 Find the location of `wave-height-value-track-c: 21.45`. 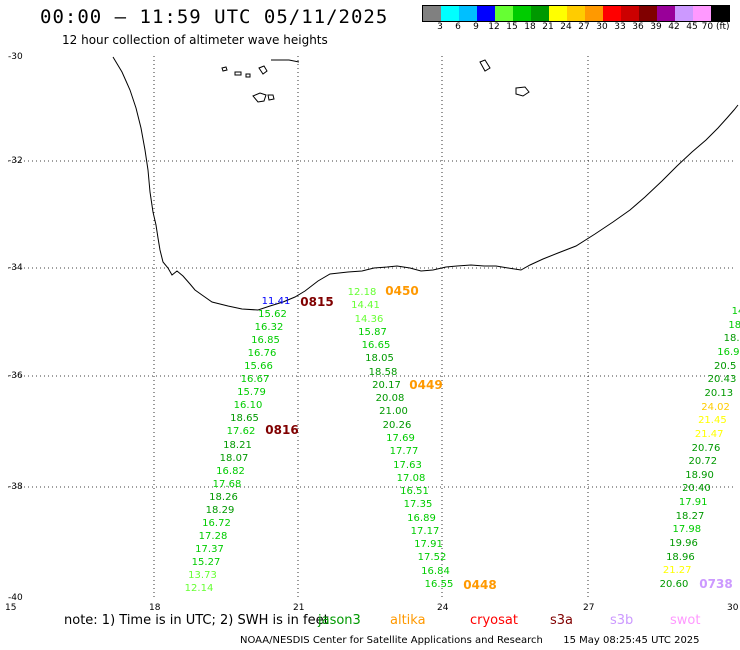

wave-height-value-track-c: 21.45 is located at coordinates (712, 421).